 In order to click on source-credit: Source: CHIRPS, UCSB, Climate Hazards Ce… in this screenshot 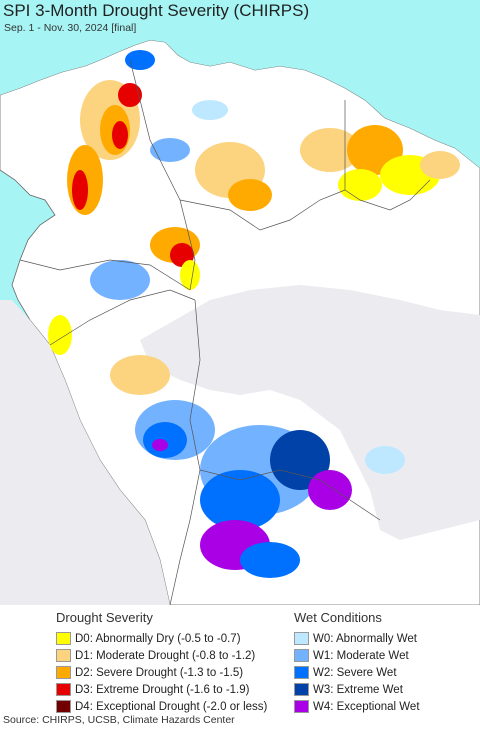, I will do `click(119, 720)`.